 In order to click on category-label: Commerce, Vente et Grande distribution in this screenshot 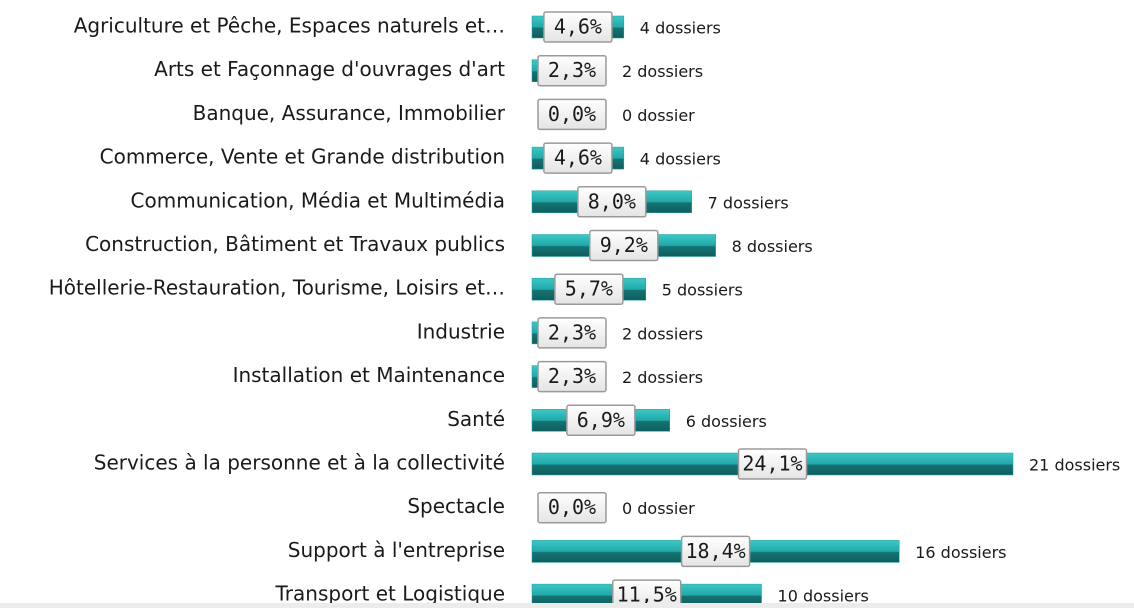, I will do `click(302, 157)`.